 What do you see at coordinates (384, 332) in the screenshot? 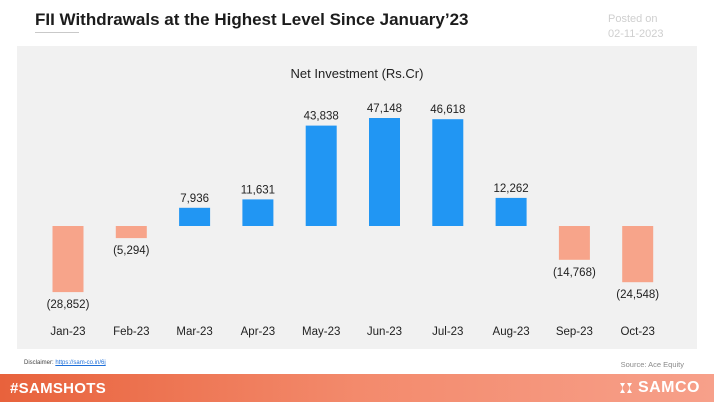
I see `x-tick-jun-23: Jun-23` at bounding box center [384, 332].